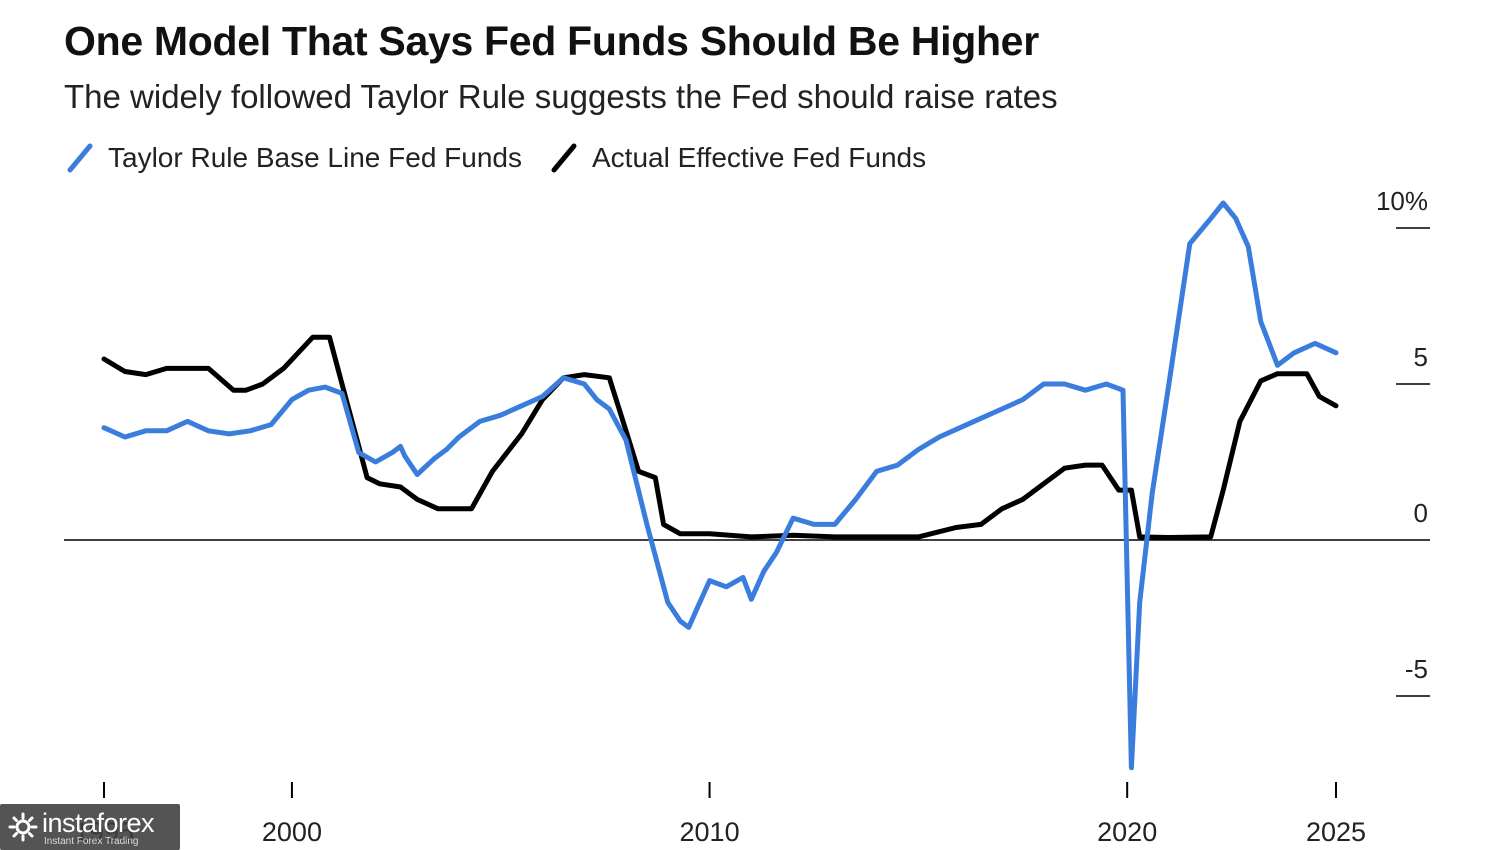 The image size is (1500, 850). What do you see at coordinates (1336, 832) in the screenshot?
I see `x-tick-label: 2025` at bounding box center [1336, 832].